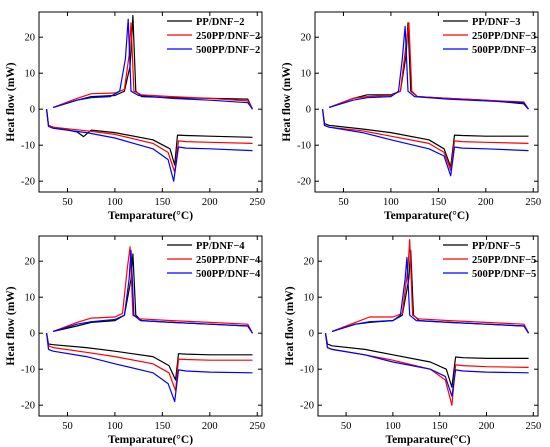  I want to click on legend-label: 250PP/DNF−3, so click(504, 36).